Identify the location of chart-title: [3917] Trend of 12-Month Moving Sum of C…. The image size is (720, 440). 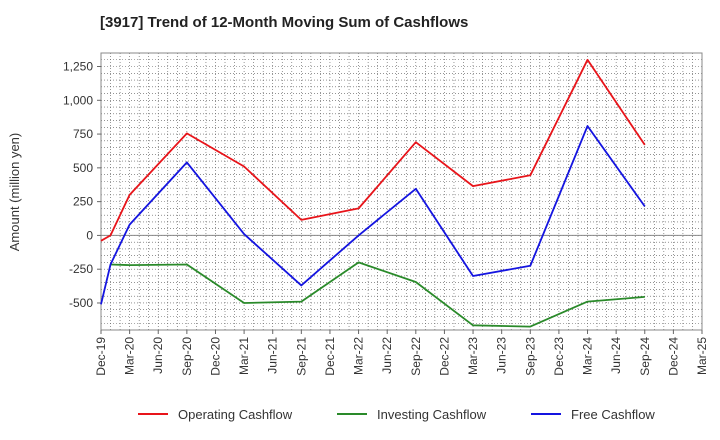
(284, 22).